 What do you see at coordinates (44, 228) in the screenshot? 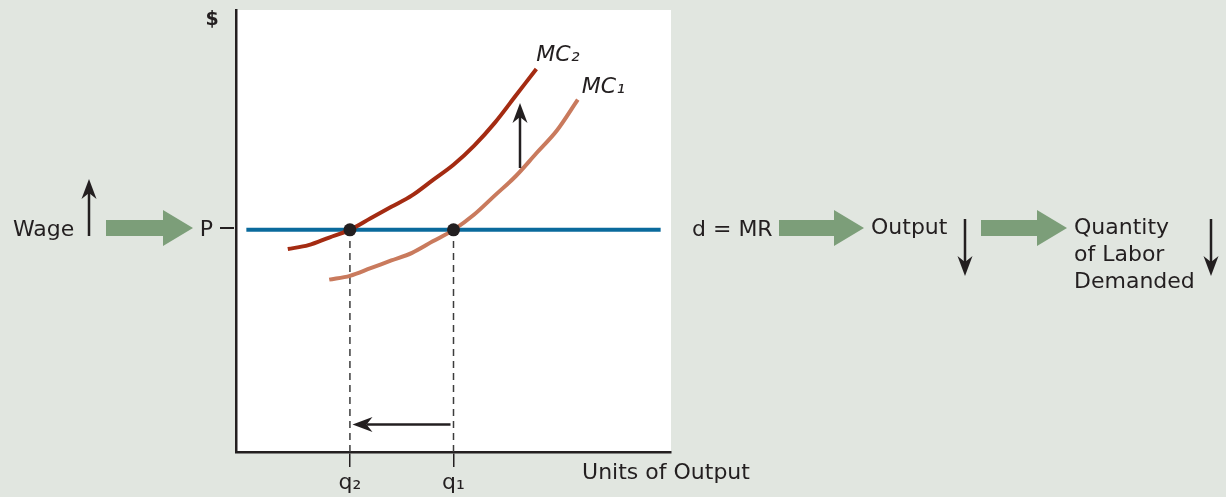
I see `text: Wage` at bounding box center [44, 228].